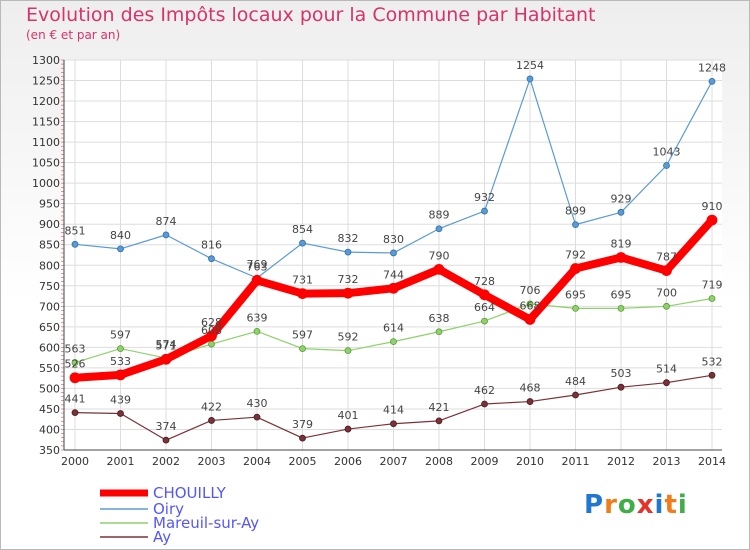 The width and height of the screenshot is (750, 550). I want to click on data-label-mareuil-sur-ay: 614, so click(393, 328).